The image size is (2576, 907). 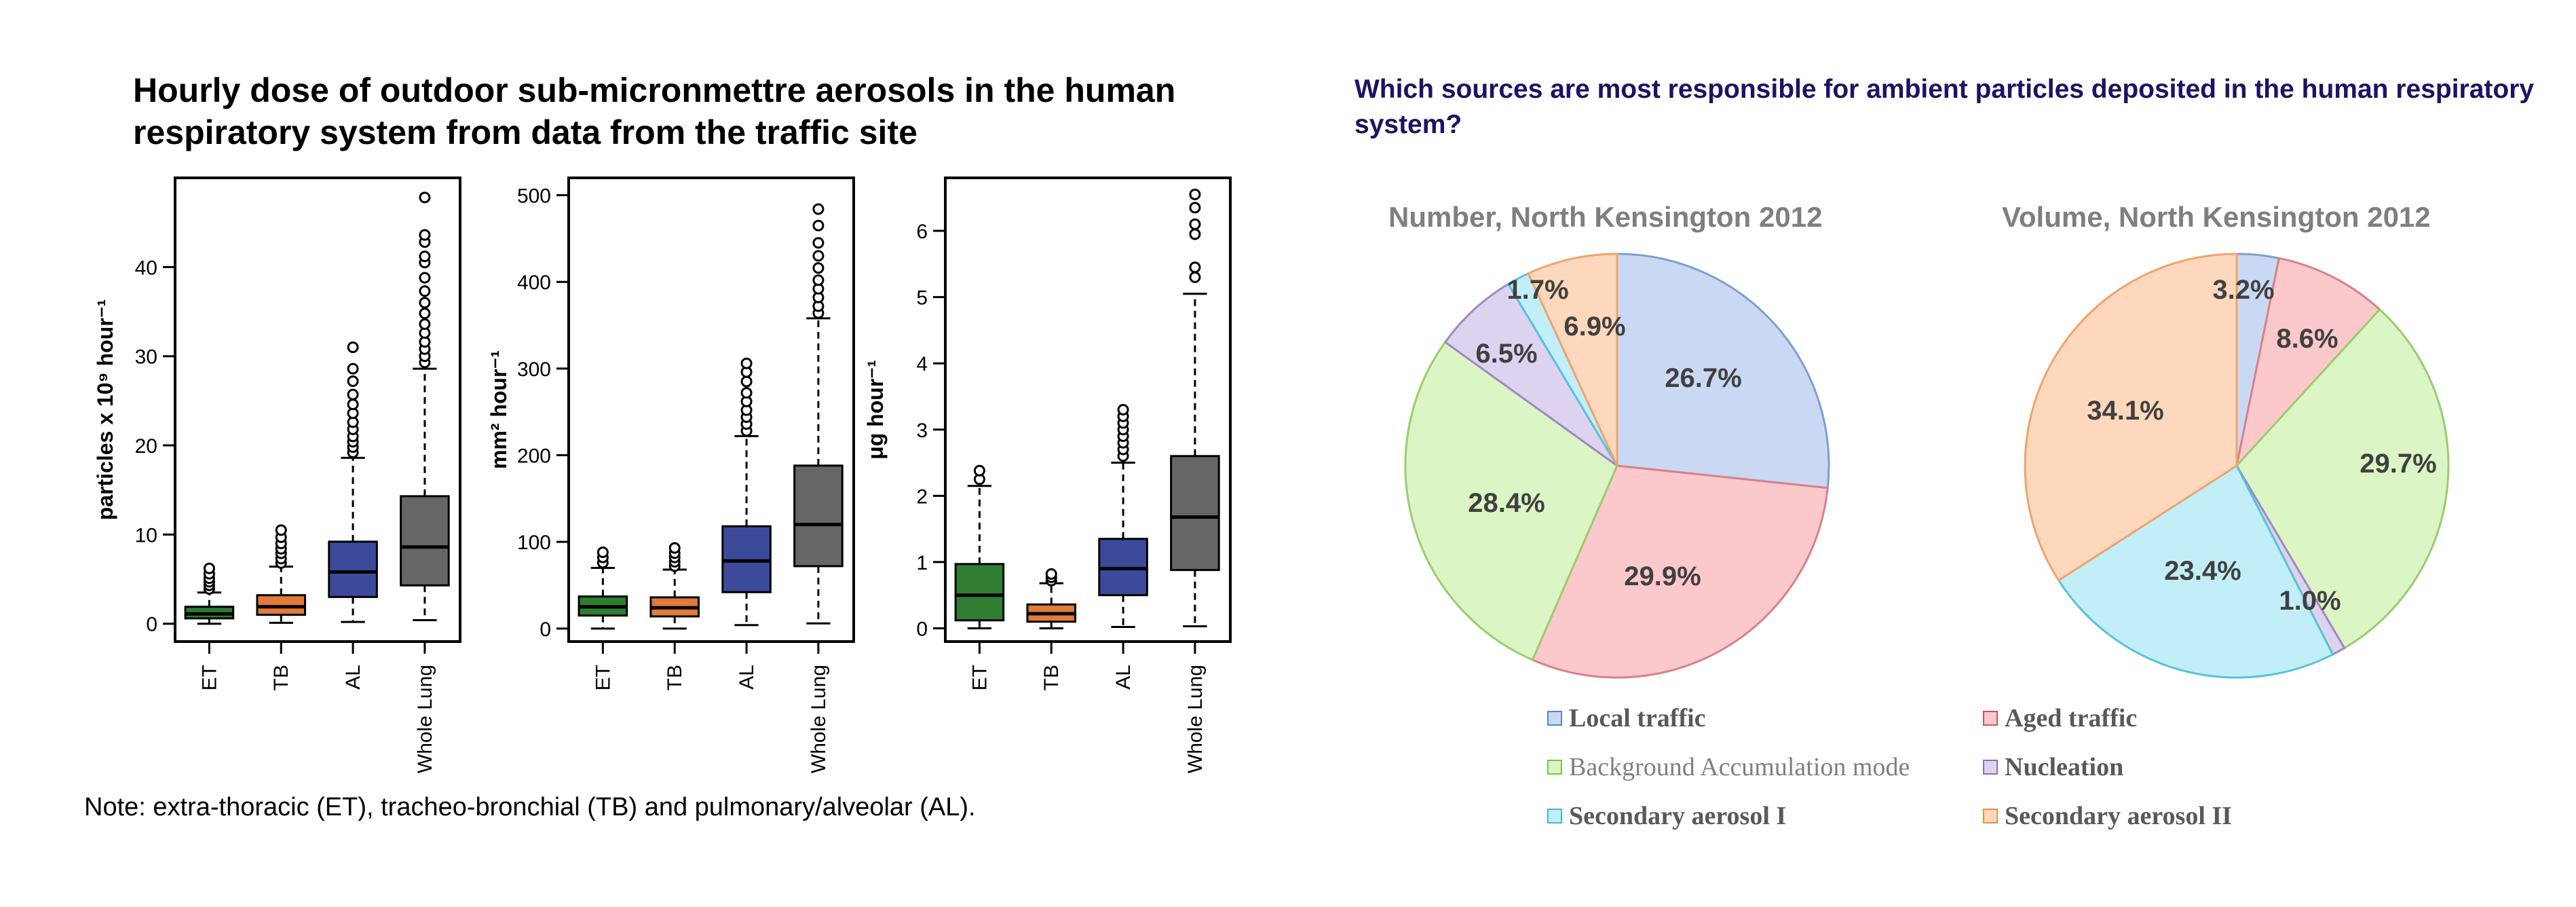 I want to click on y-tick-label: 200, so click(x=534, y=456).